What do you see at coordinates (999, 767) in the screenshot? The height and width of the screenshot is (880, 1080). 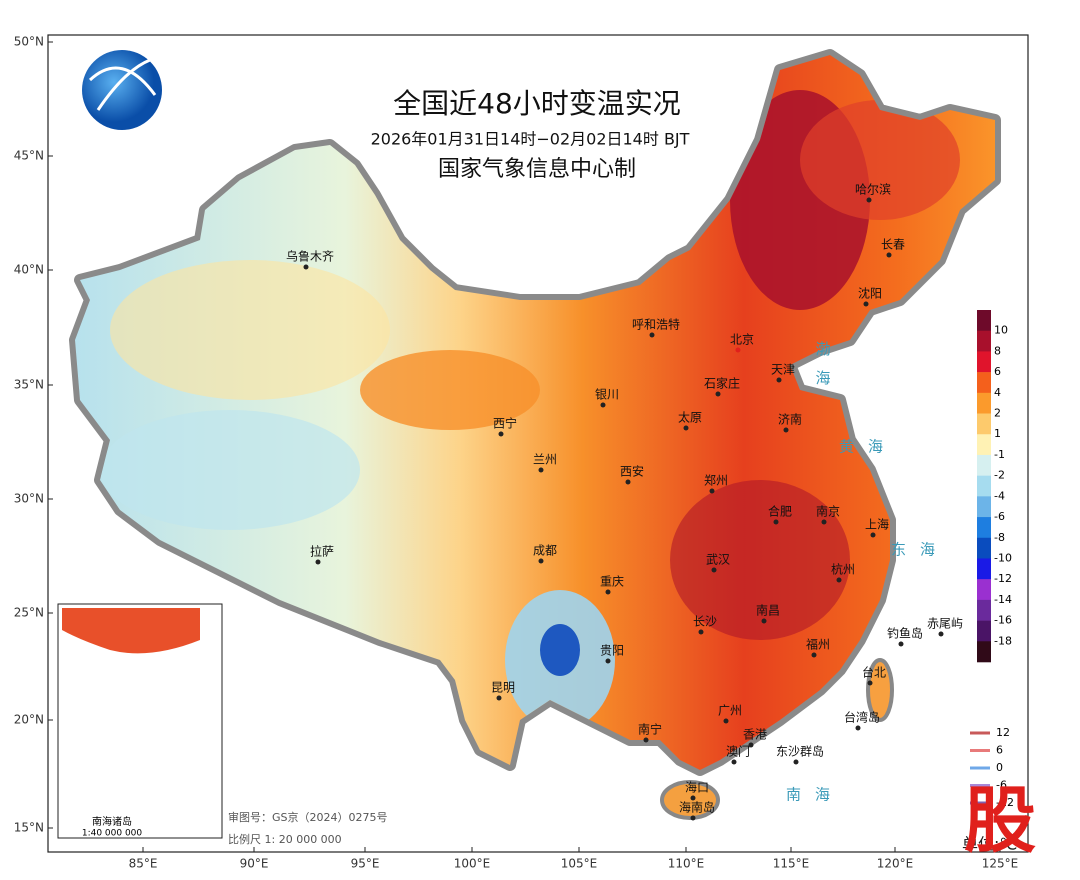 I see `contour-label: 0` at bounding box center [999, 767].